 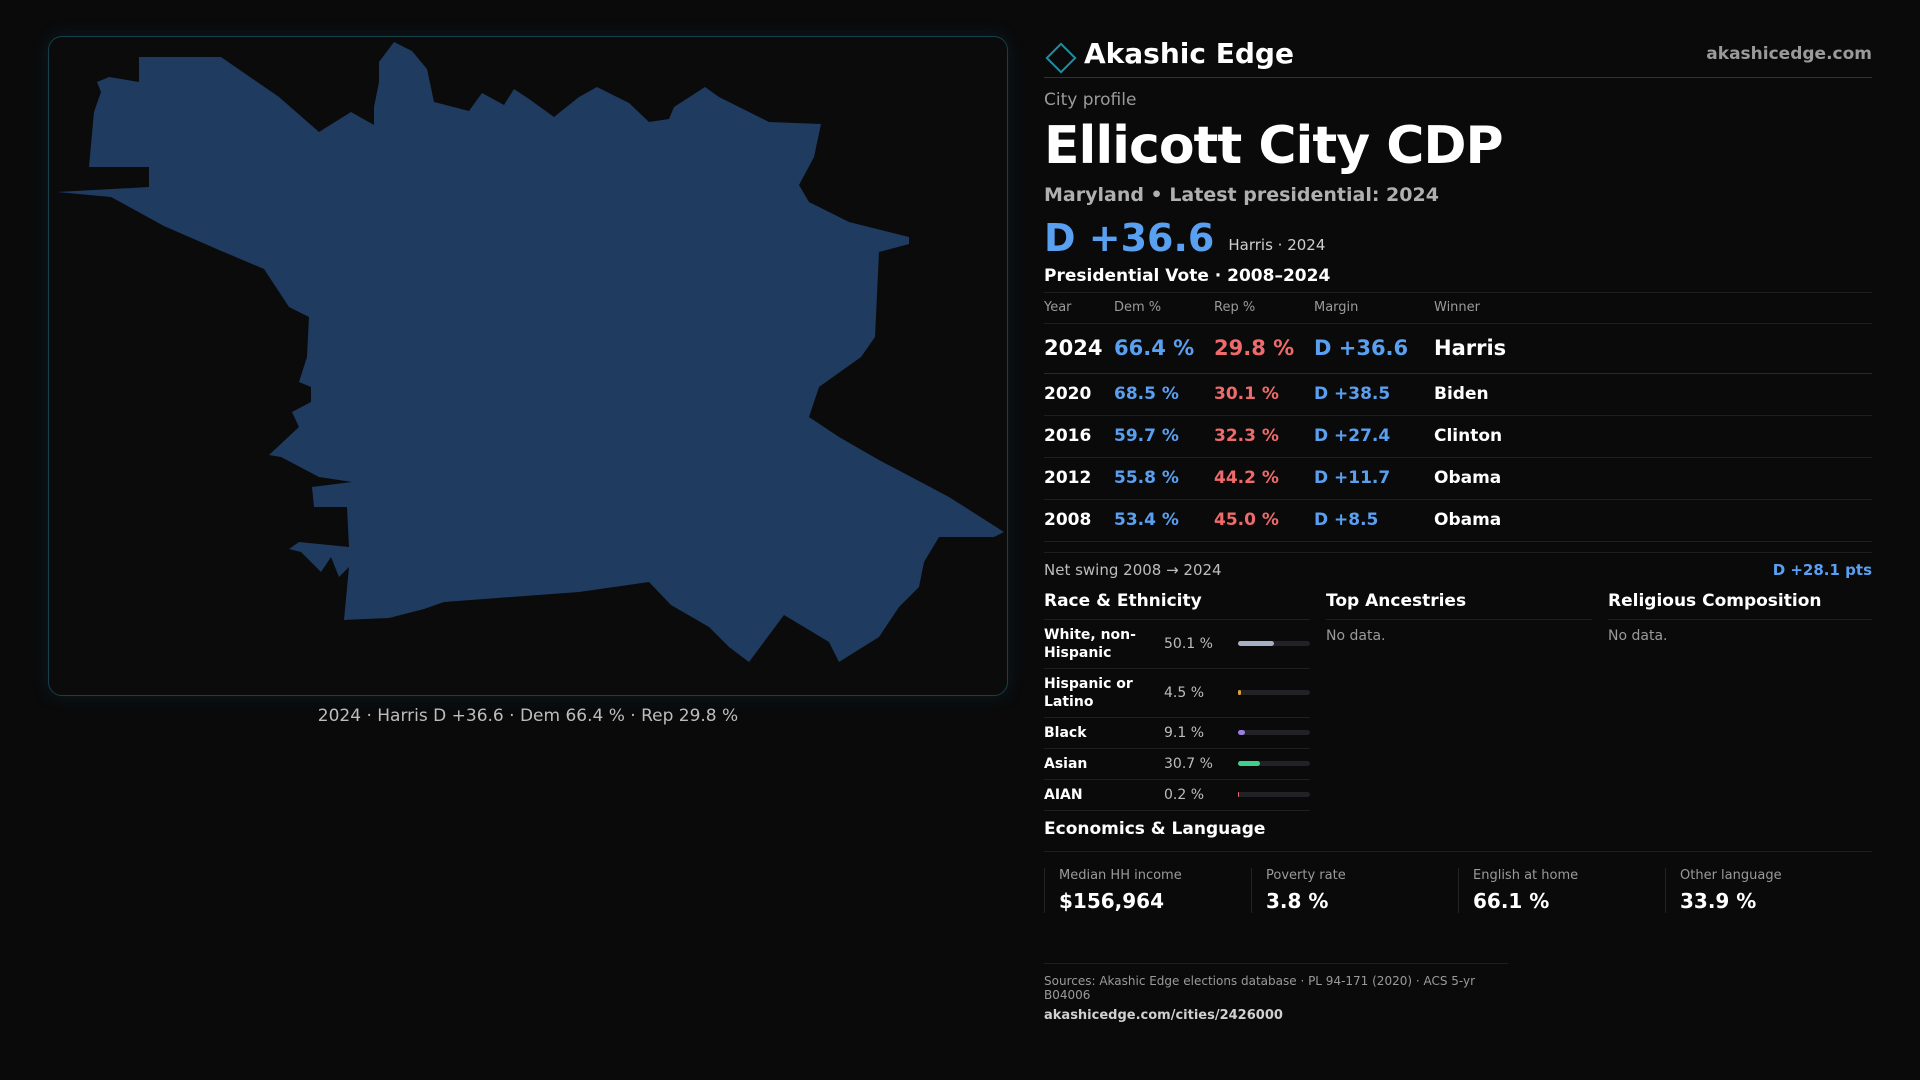 What do you see at coordinates (1264, 520) in the screenshot?
I see `cell-rep: 45.0 %` at bounding box center [1264, 520].